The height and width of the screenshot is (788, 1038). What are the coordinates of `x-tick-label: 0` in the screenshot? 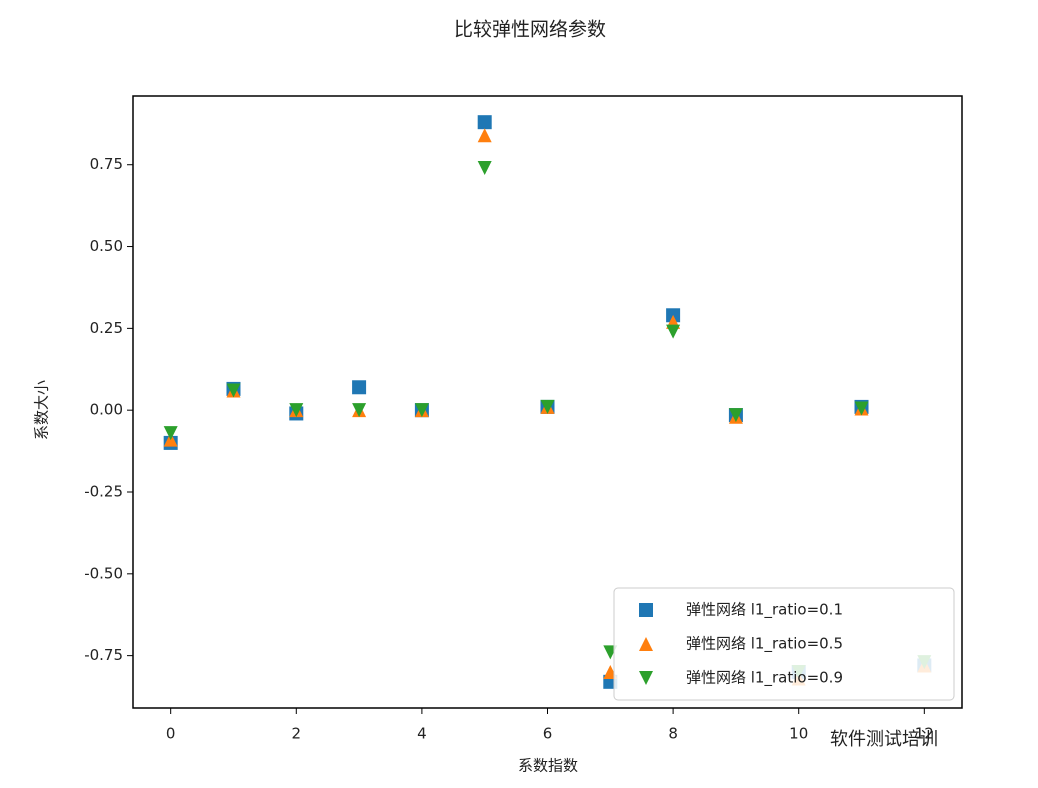 It's located at (171, 734).